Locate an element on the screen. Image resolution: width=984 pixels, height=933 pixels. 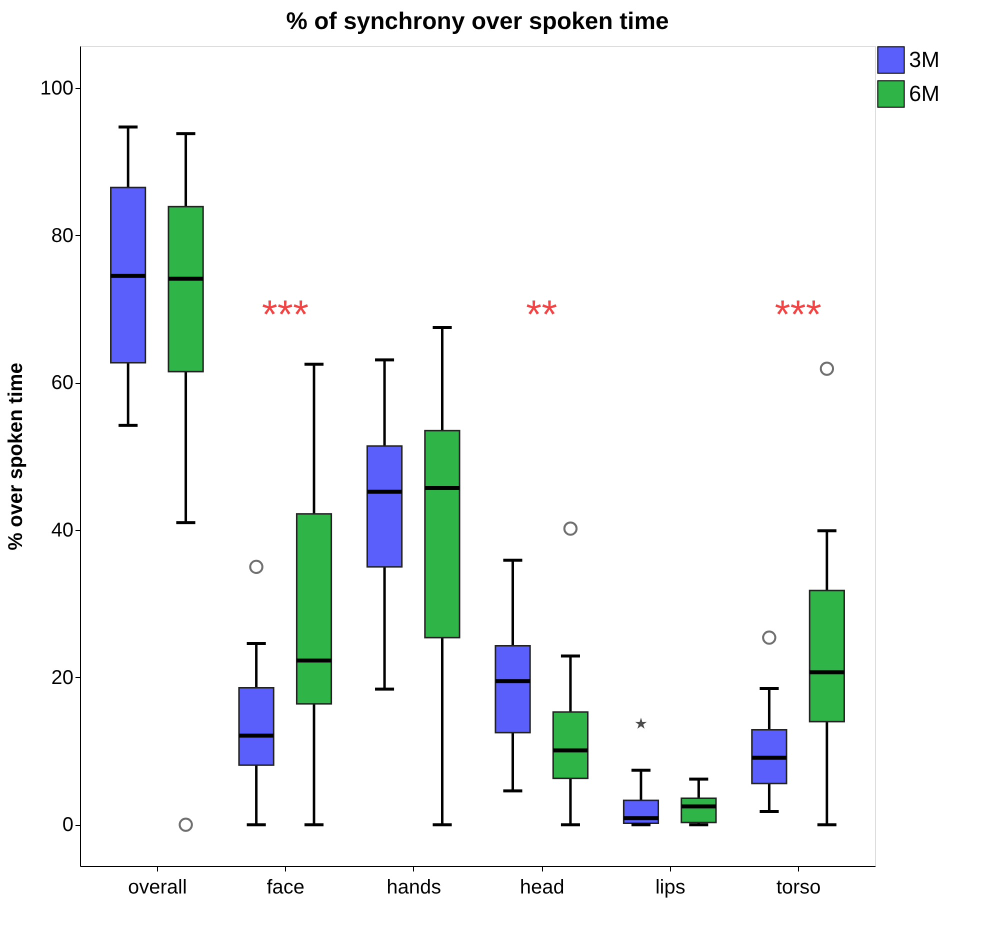
y-tick-label: 40 is located at coordinates (62, 531).